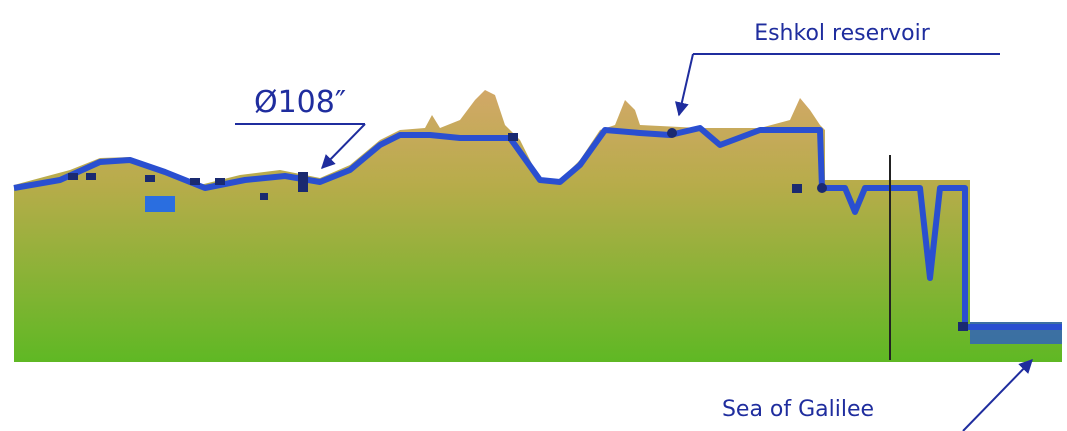 Image resolution: width=1067 pixels, height=431 pixels. What do you see at coordinates (997, 394) in the screenshot?
I see `lake-arrow` at bounding box center [997, 394].